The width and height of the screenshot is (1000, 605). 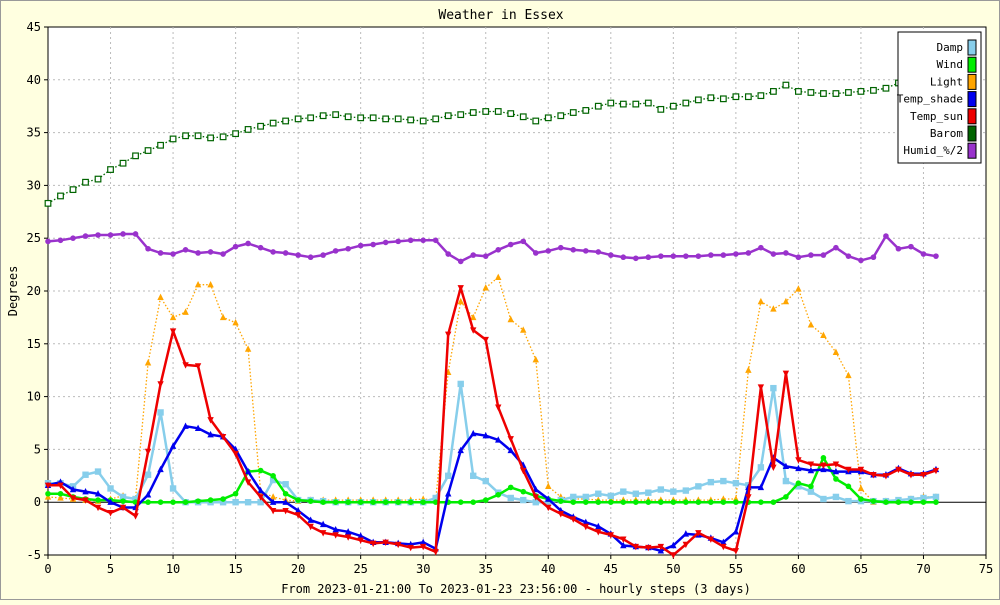 What do you see at coordinates (34, 27) in the screenshot?
I see `y-tick-label: 45` at bounding box center [34, 27].